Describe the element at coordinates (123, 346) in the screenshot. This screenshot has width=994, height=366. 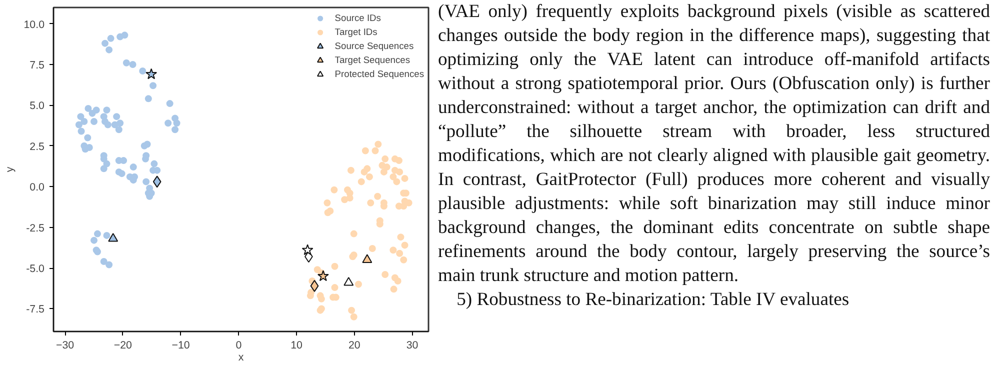
I see `x-tick-label: −20` at that location.